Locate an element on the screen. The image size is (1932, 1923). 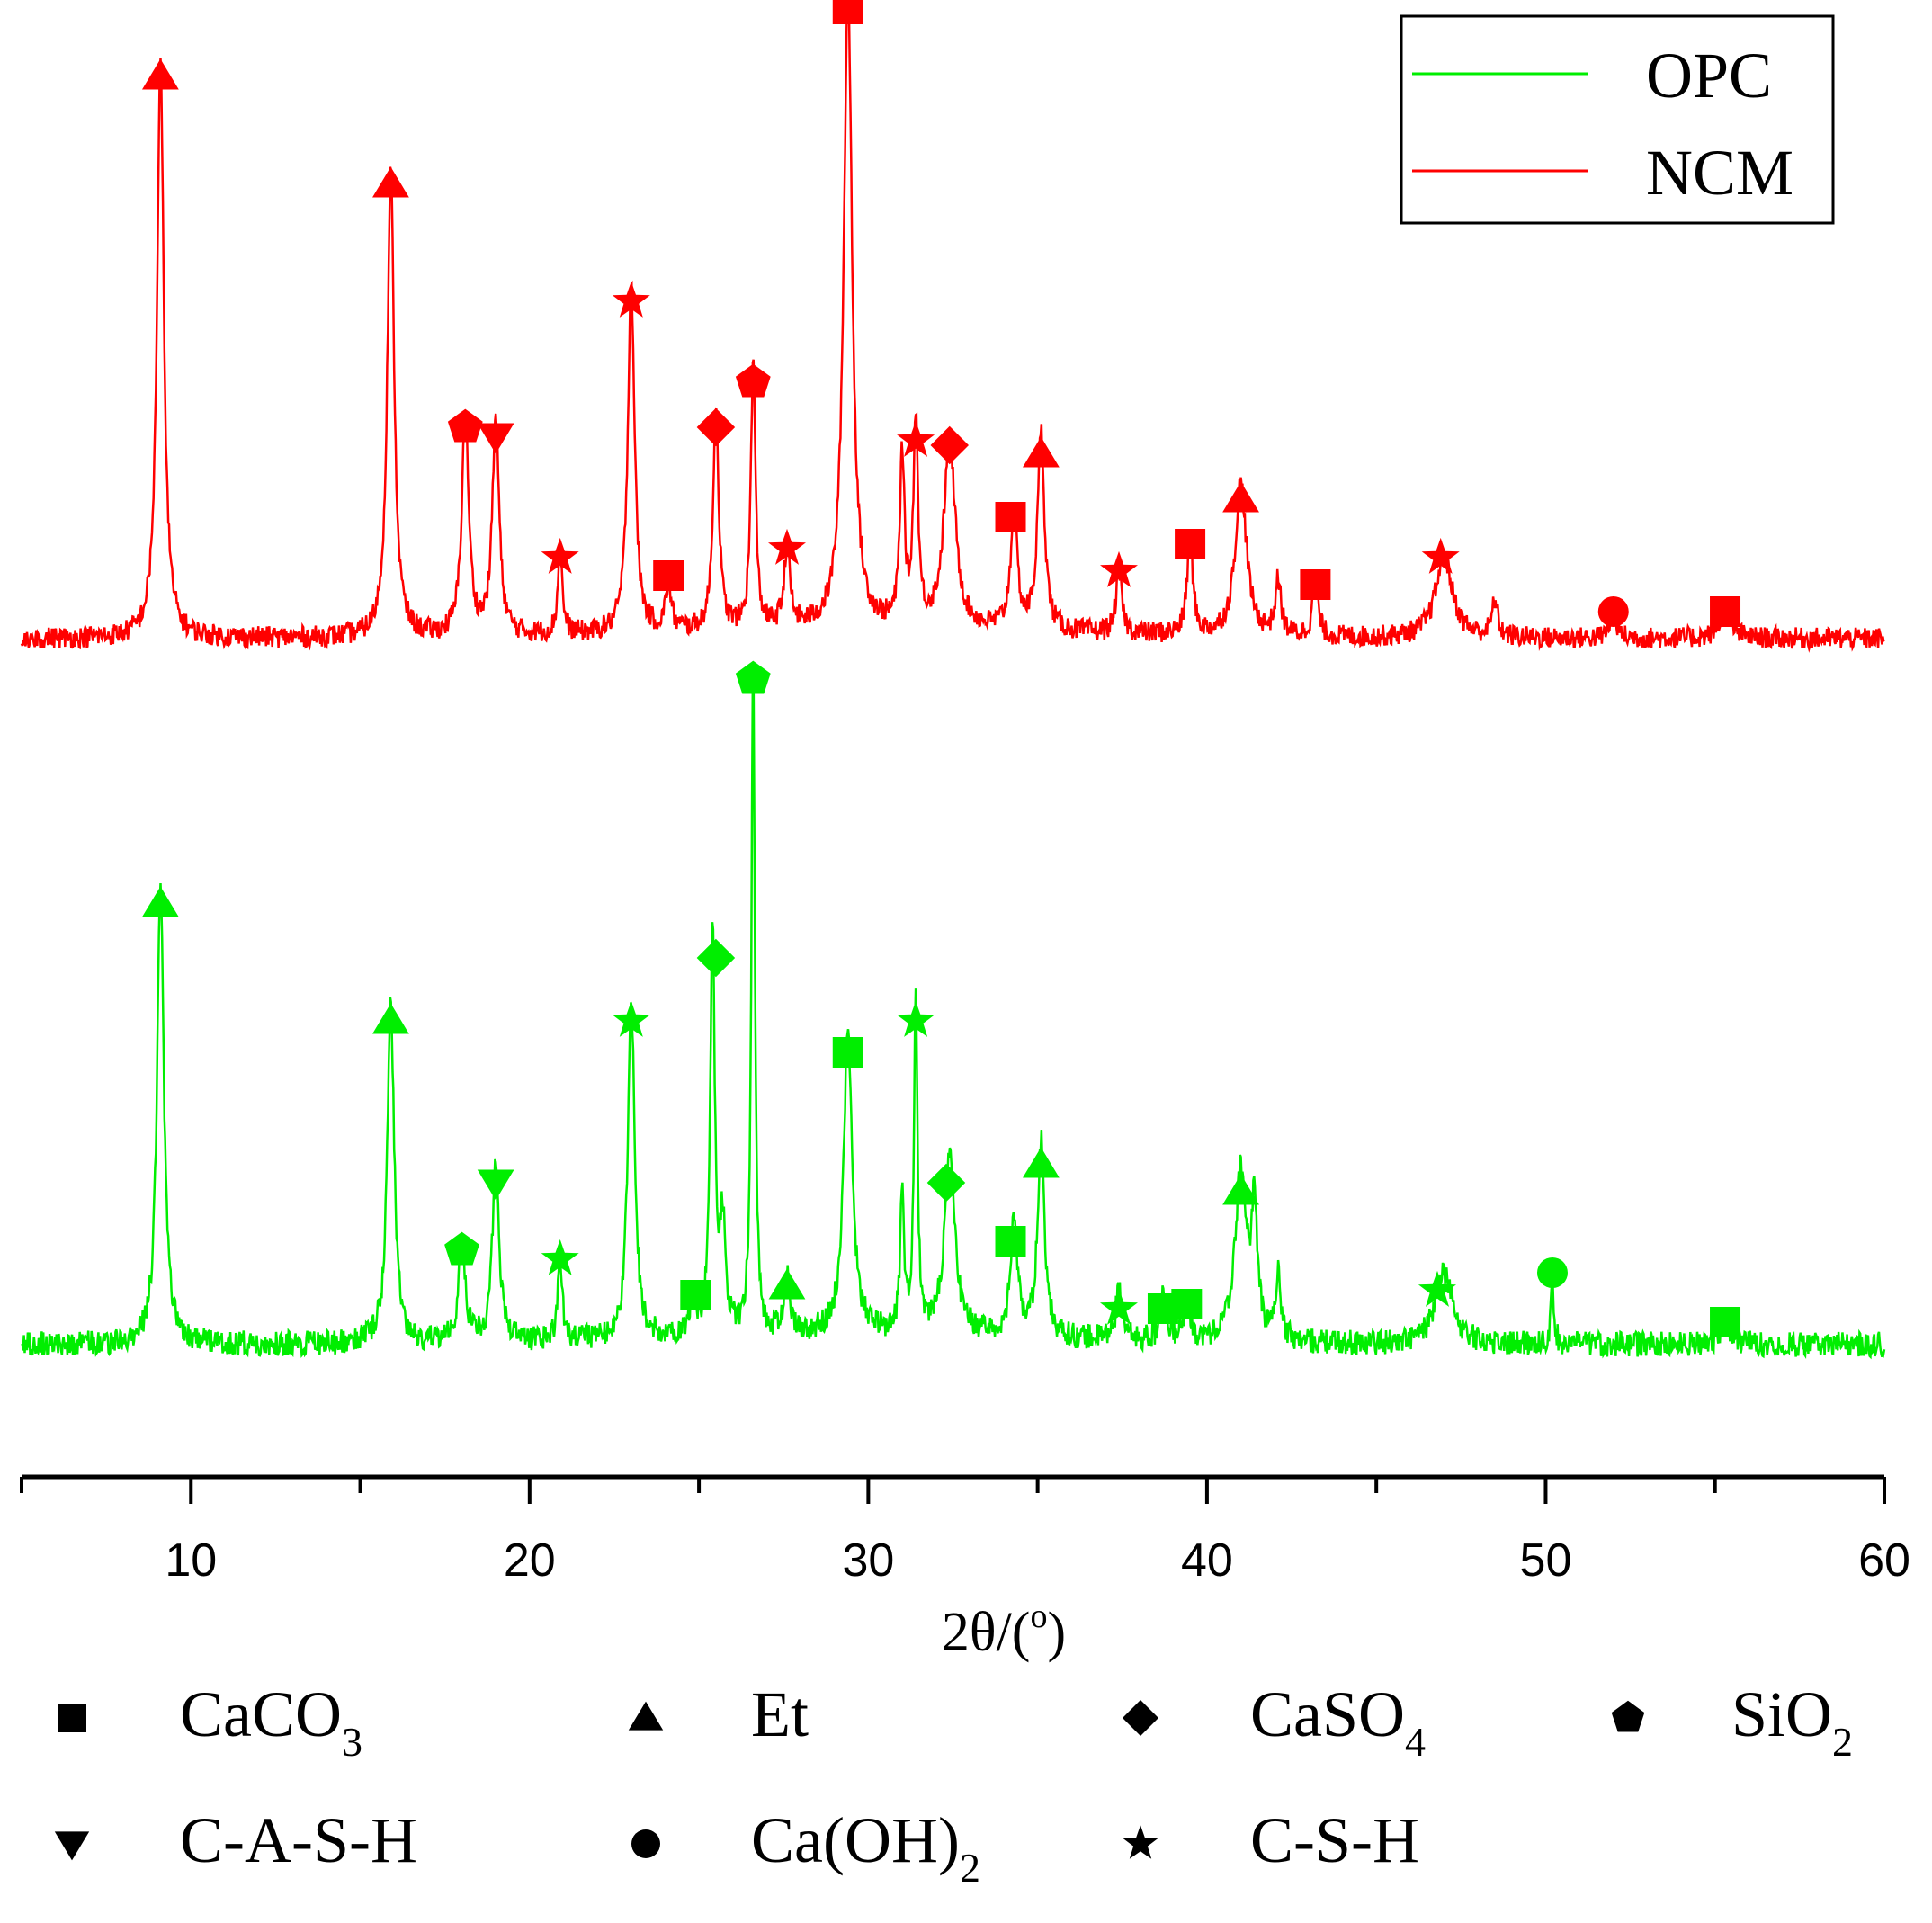
peak-marker-opc-triangle-down is located at coordinates (495, 1185).